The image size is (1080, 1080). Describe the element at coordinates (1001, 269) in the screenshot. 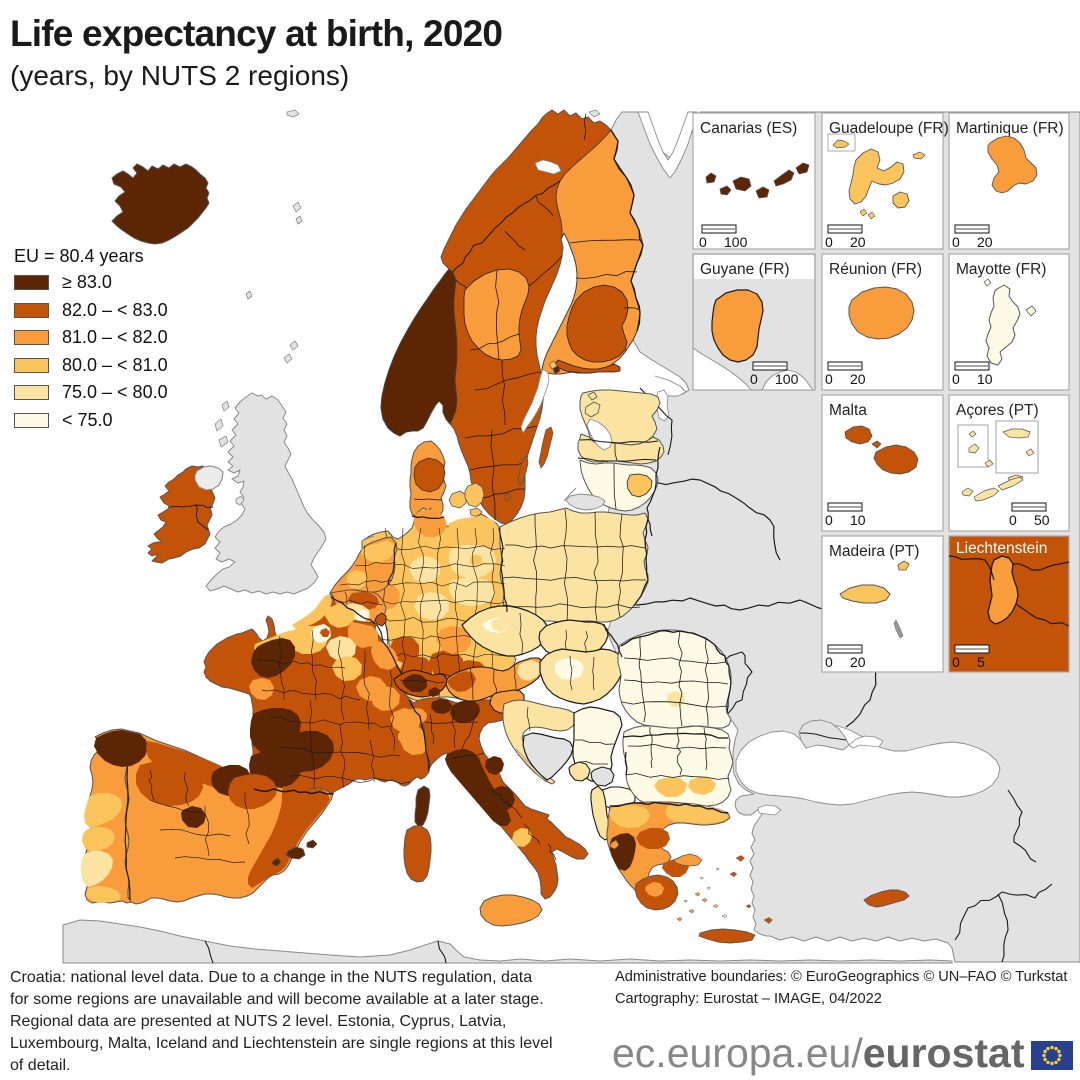

I see `svg-text: Mayotte (FR)` at that location.